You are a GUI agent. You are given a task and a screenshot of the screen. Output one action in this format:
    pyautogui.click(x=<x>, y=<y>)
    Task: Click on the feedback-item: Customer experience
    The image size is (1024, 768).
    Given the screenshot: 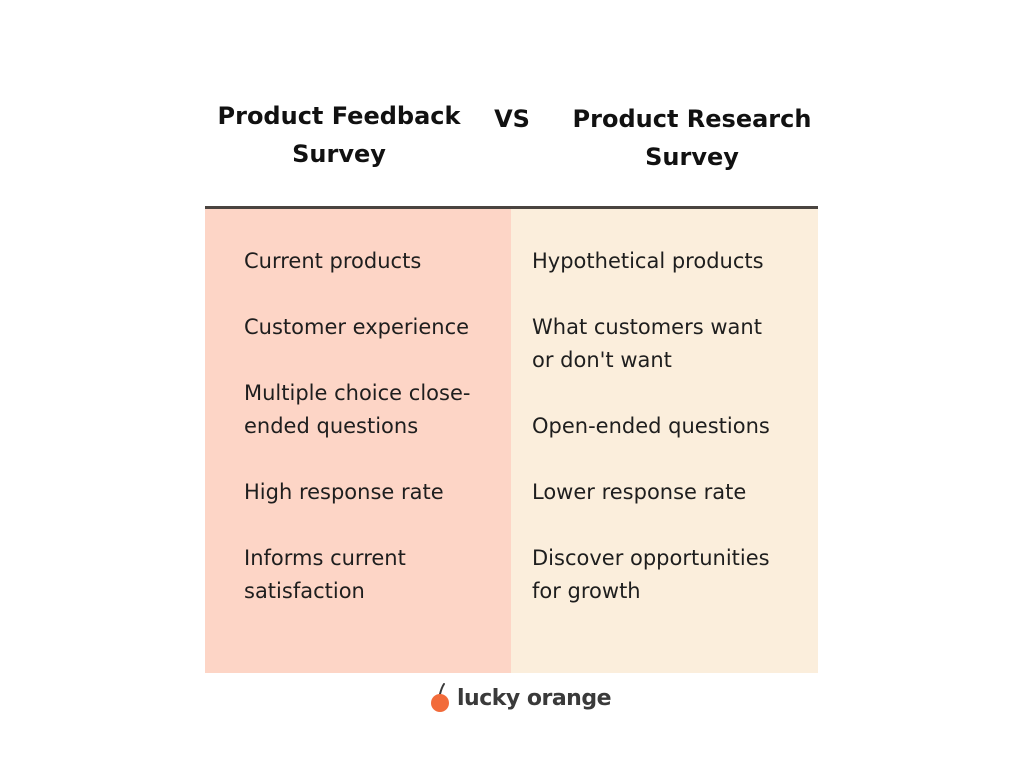 What is the action you would take?
    pyautogui.click(x=357, y=327)
    